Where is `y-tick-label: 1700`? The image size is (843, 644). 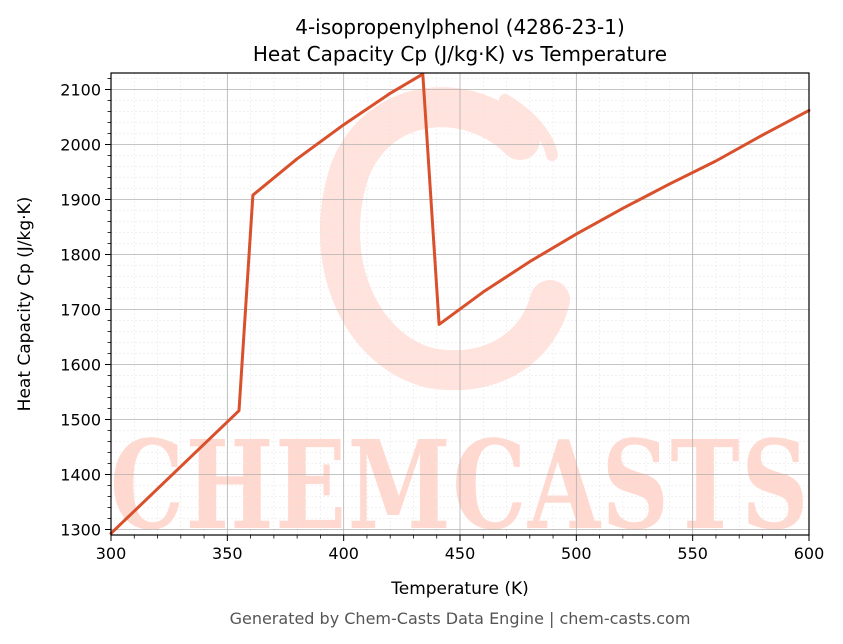 y-tick-label: 1700 is located at coordinates (80, 310).